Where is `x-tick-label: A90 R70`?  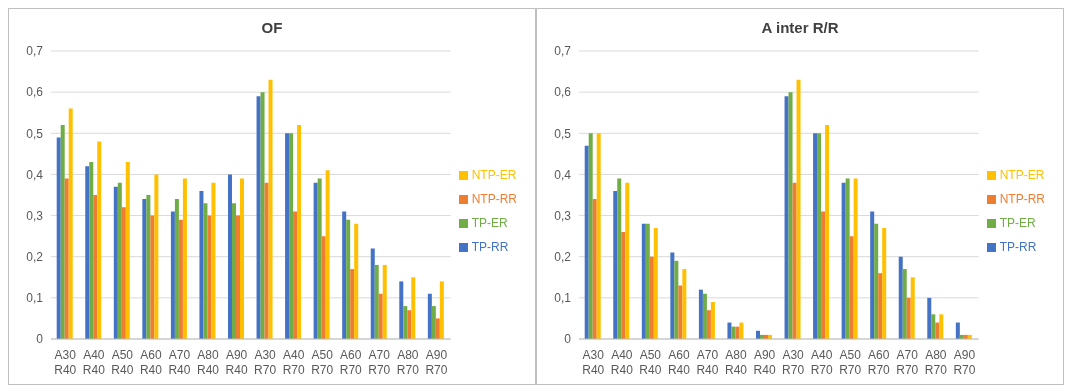
x-tick-label: A90 R70 is located at coordinates (964, 362).